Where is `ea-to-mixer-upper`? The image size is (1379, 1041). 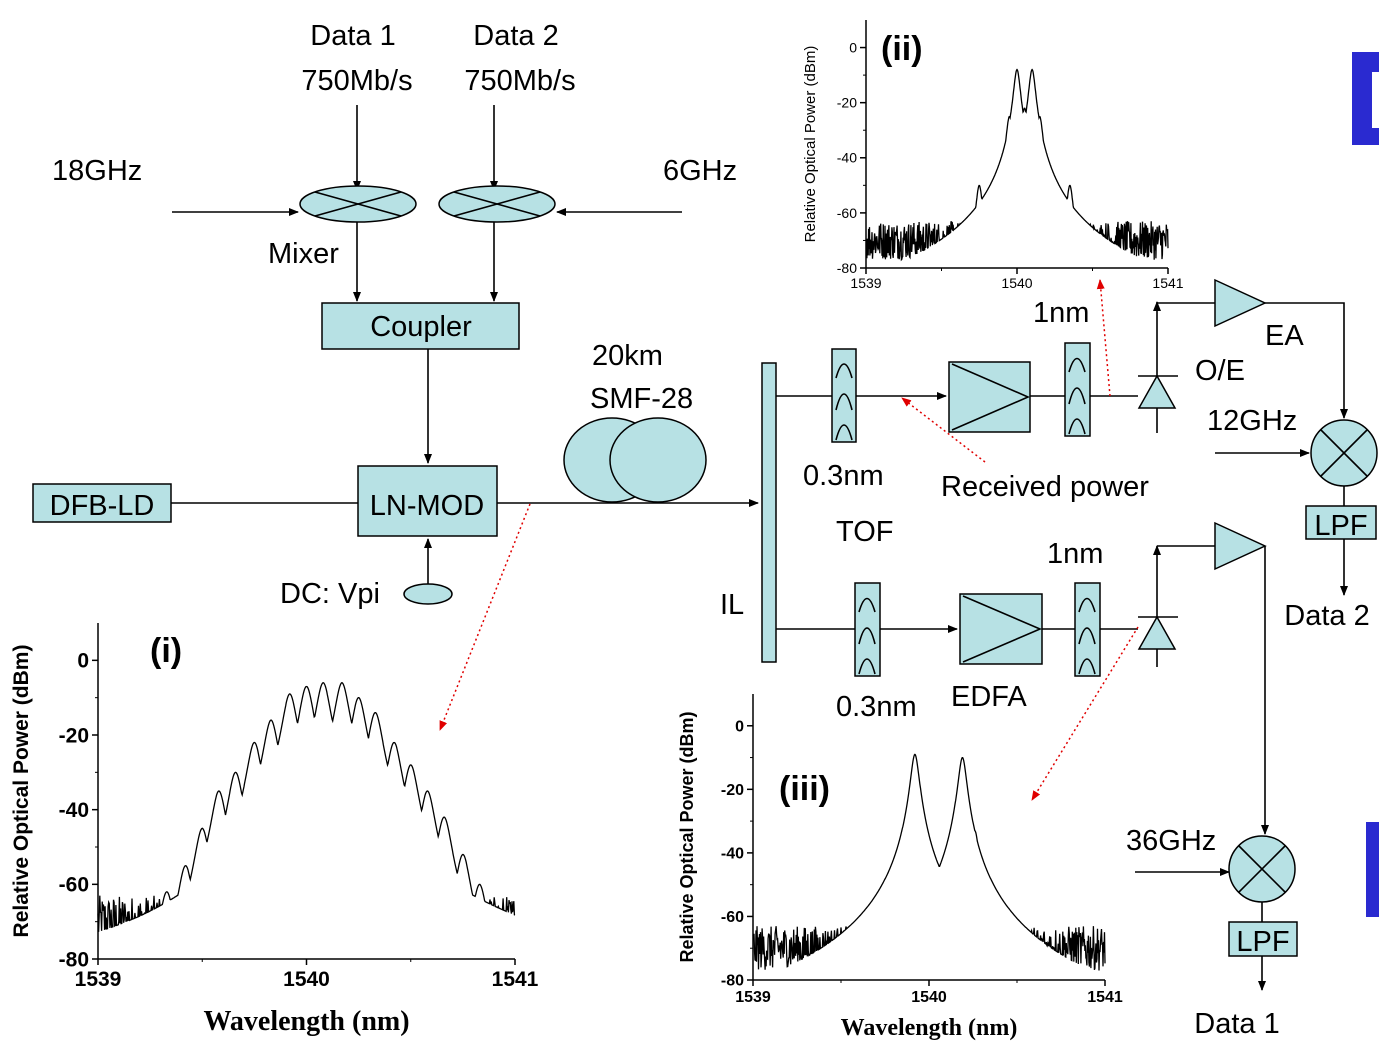
ea-to-mixer-upper is located at coordinates (1306, 360).